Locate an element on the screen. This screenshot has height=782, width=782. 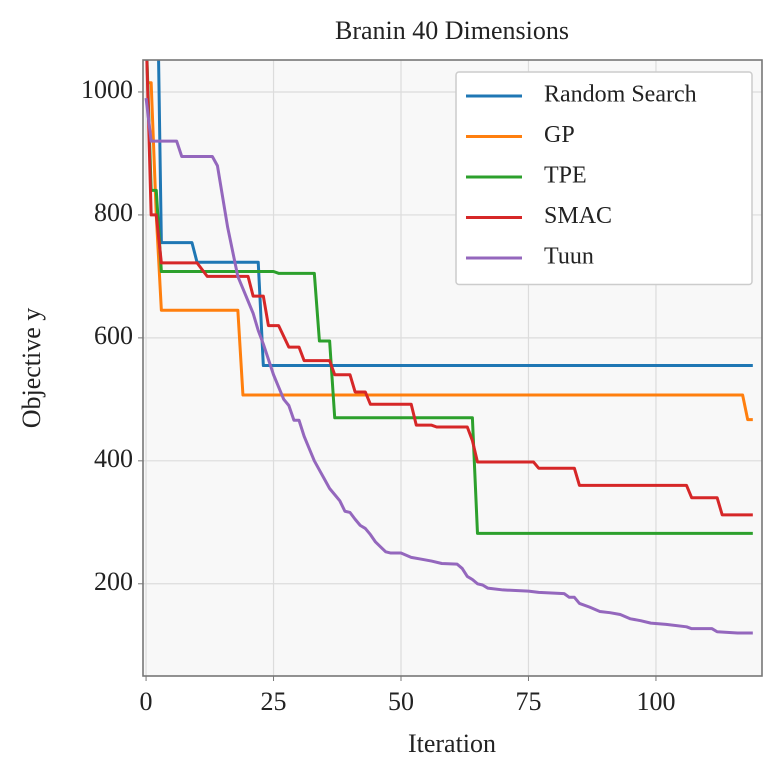
y-tick-label: 200 is located at coordinates (113, 581).